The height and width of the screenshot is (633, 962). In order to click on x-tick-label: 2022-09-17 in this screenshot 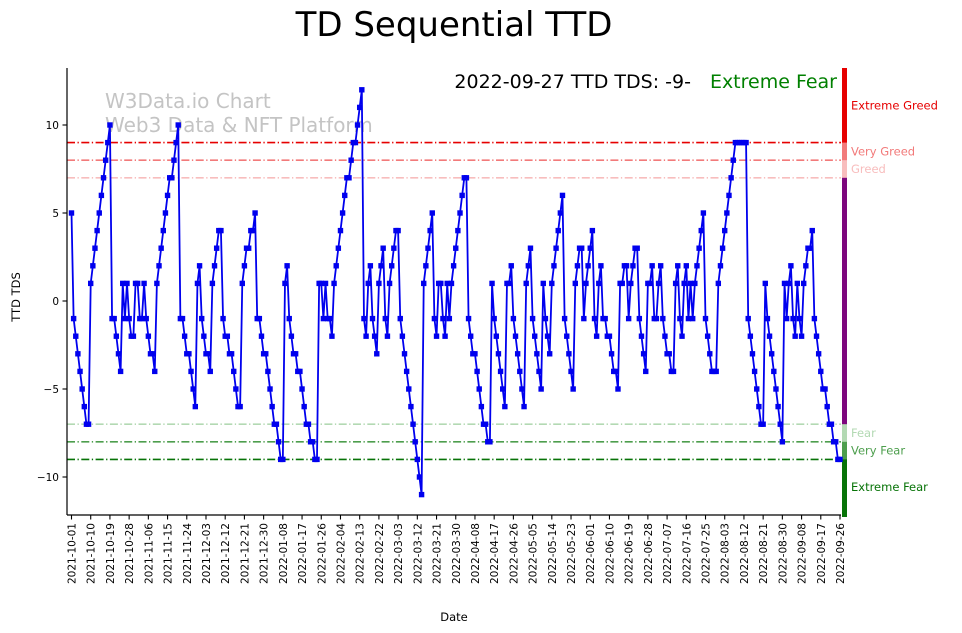, I will do `click(822, 553)`.